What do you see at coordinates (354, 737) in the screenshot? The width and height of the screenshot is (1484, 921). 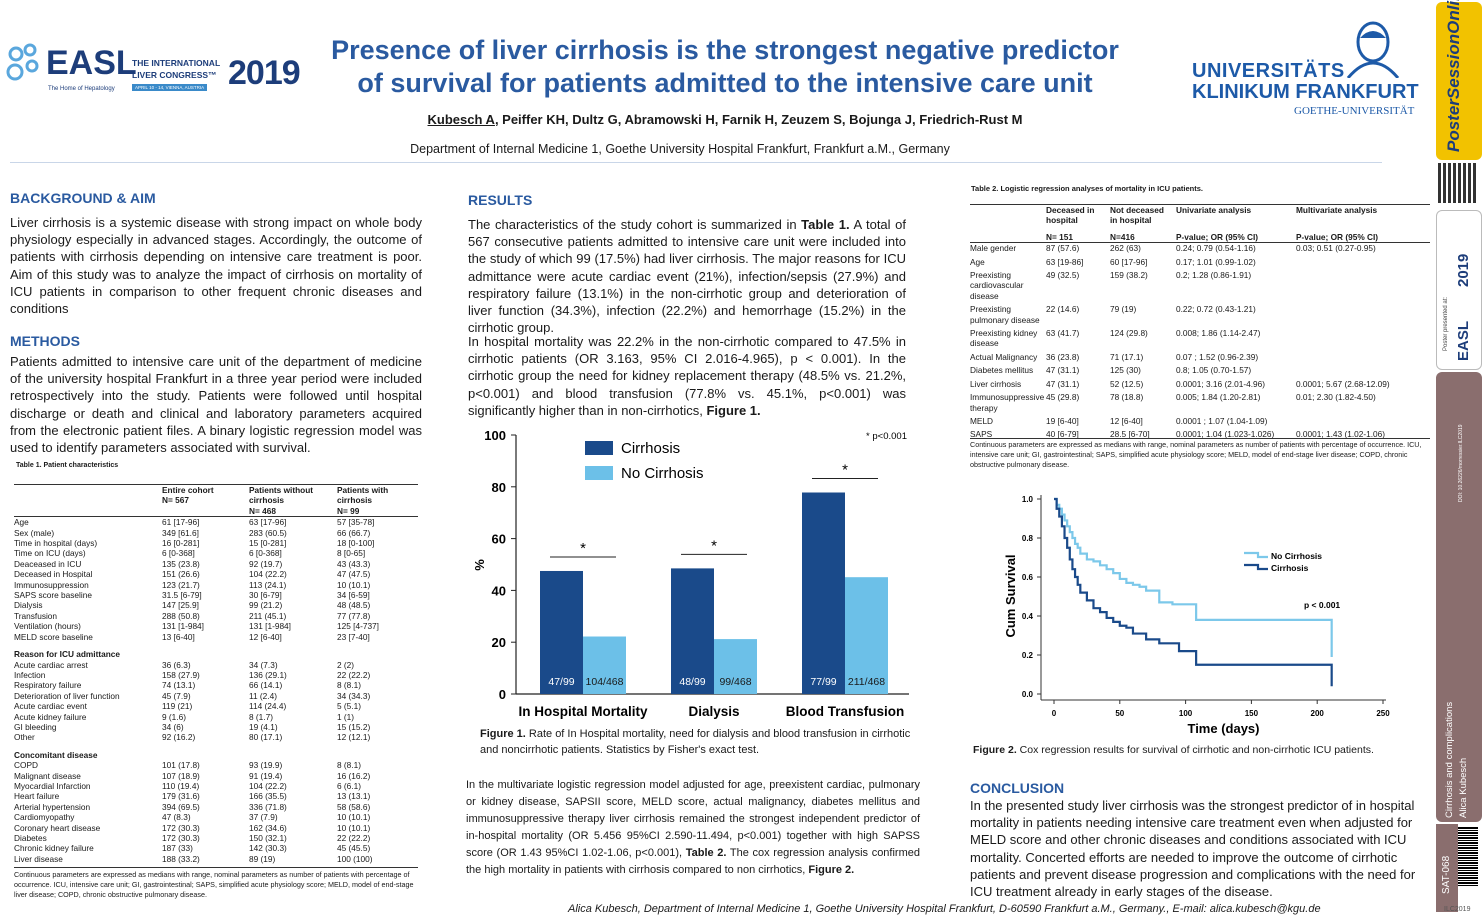 I see `table1-row-cell: 12 (12.1)` at bounding box center [354, 737].